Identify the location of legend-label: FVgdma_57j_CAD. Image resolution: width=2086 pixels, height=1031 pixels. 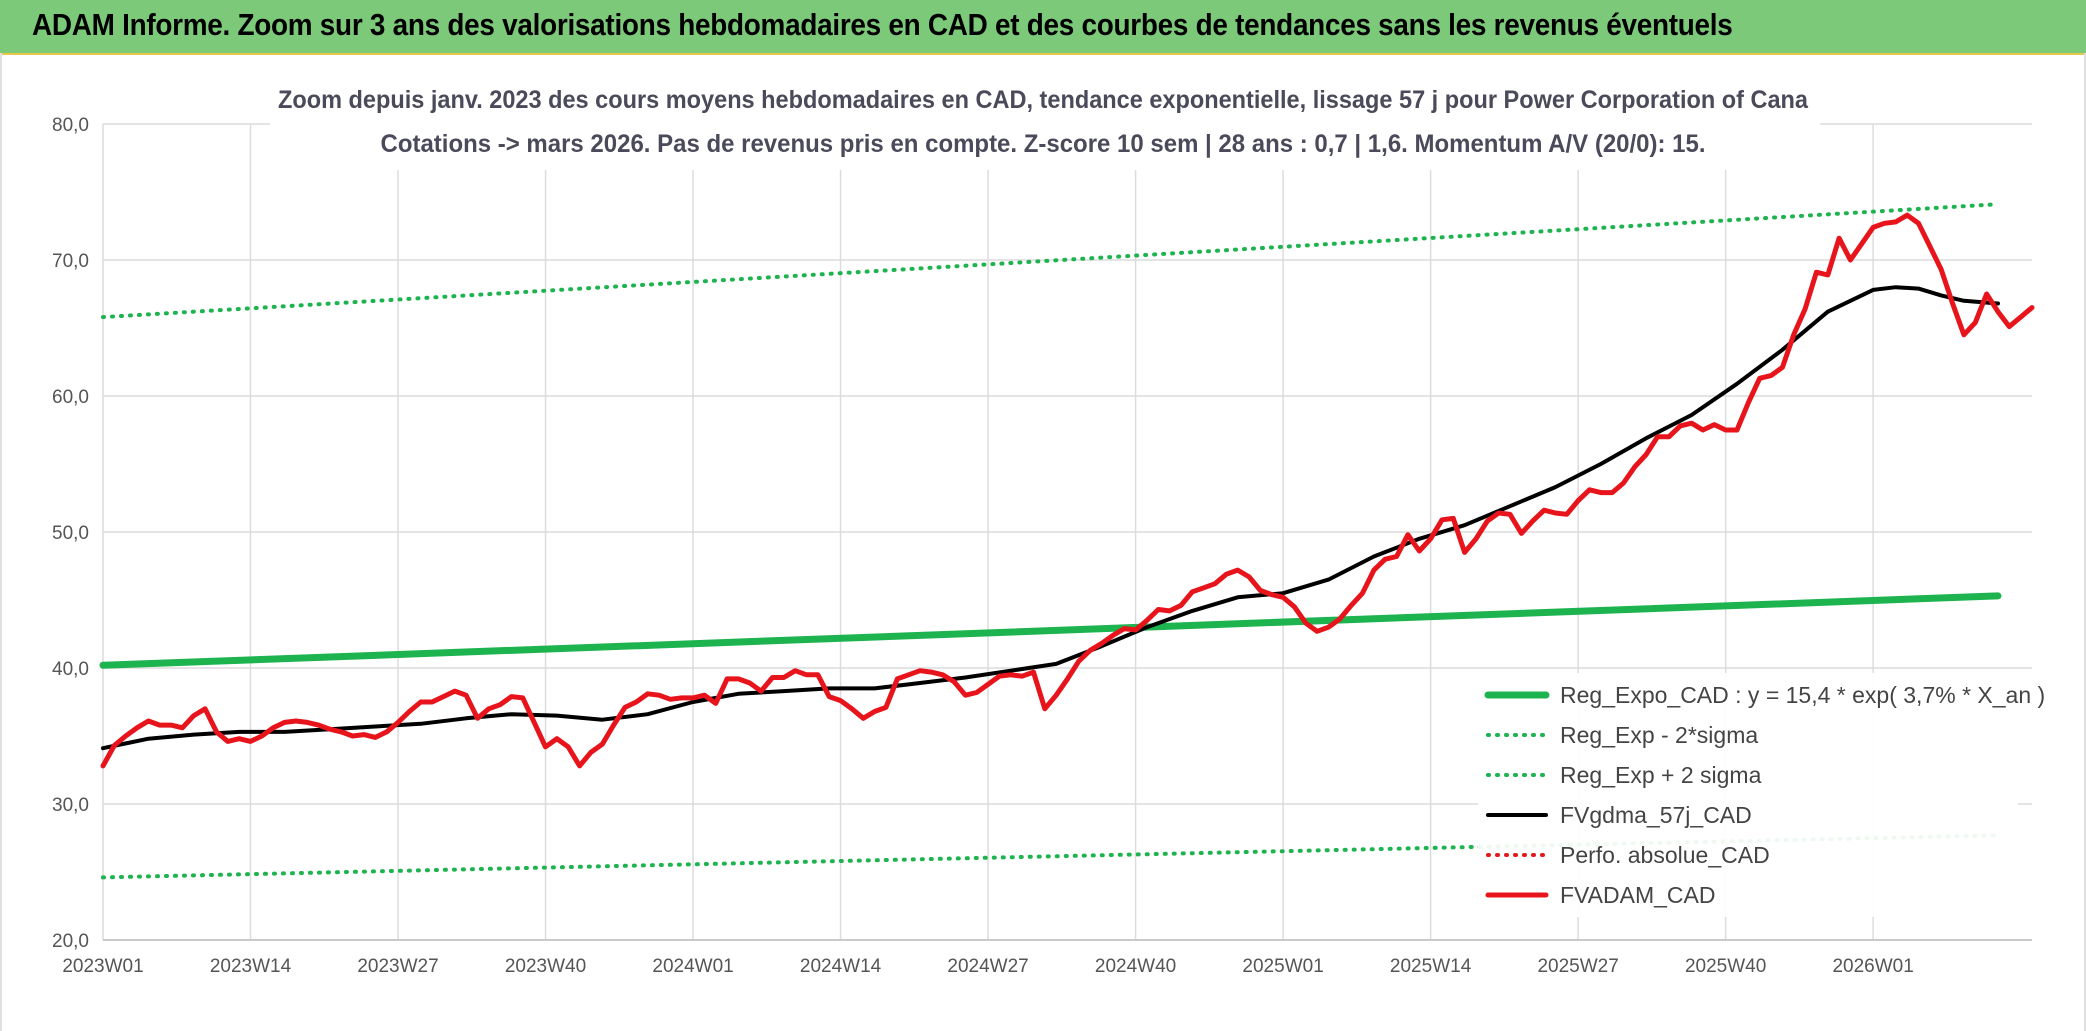
(1656, 815).